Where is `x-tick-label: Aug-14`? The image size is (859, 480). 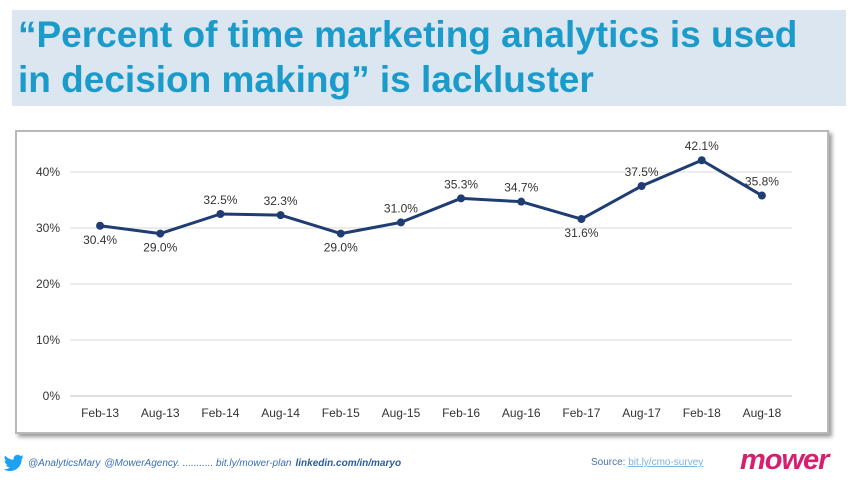 x-tick-label: Aug-14 is located at coordinates (280, 413).